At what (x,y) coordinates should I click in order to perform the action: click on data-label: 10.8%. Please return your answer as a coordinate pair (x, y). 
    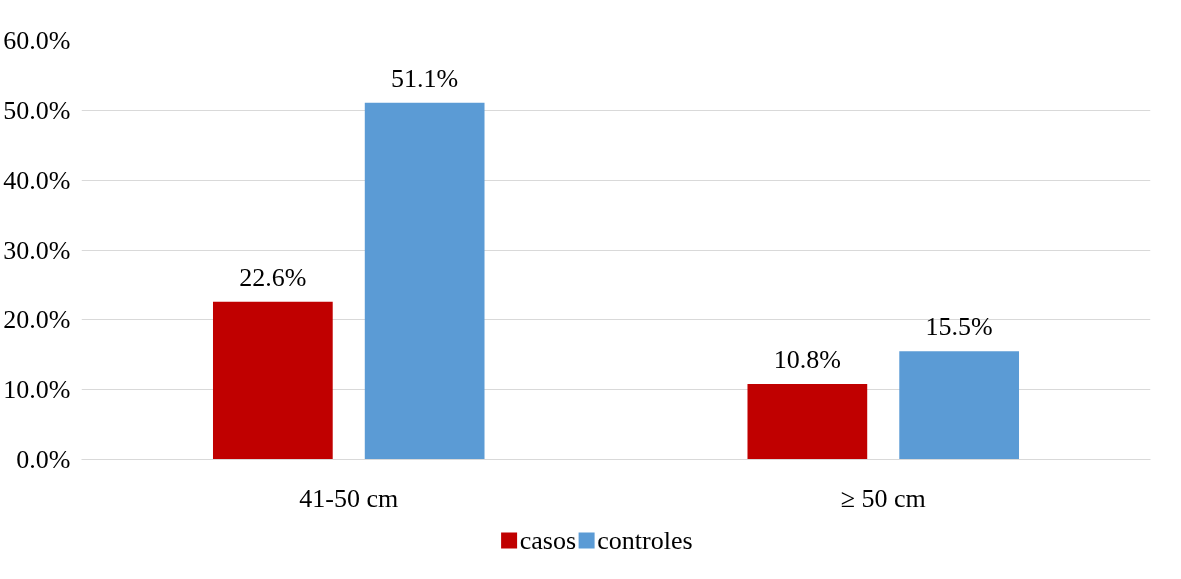
    Looking at the image, I should click on (807, 360).